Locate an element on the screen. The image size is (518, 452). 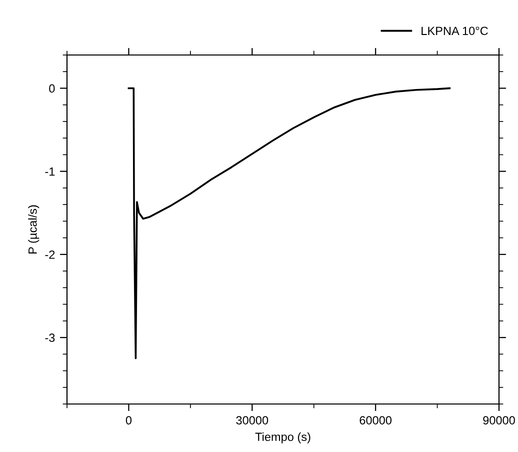
y-tick-label: -1 is located at coordinates (50, 171).